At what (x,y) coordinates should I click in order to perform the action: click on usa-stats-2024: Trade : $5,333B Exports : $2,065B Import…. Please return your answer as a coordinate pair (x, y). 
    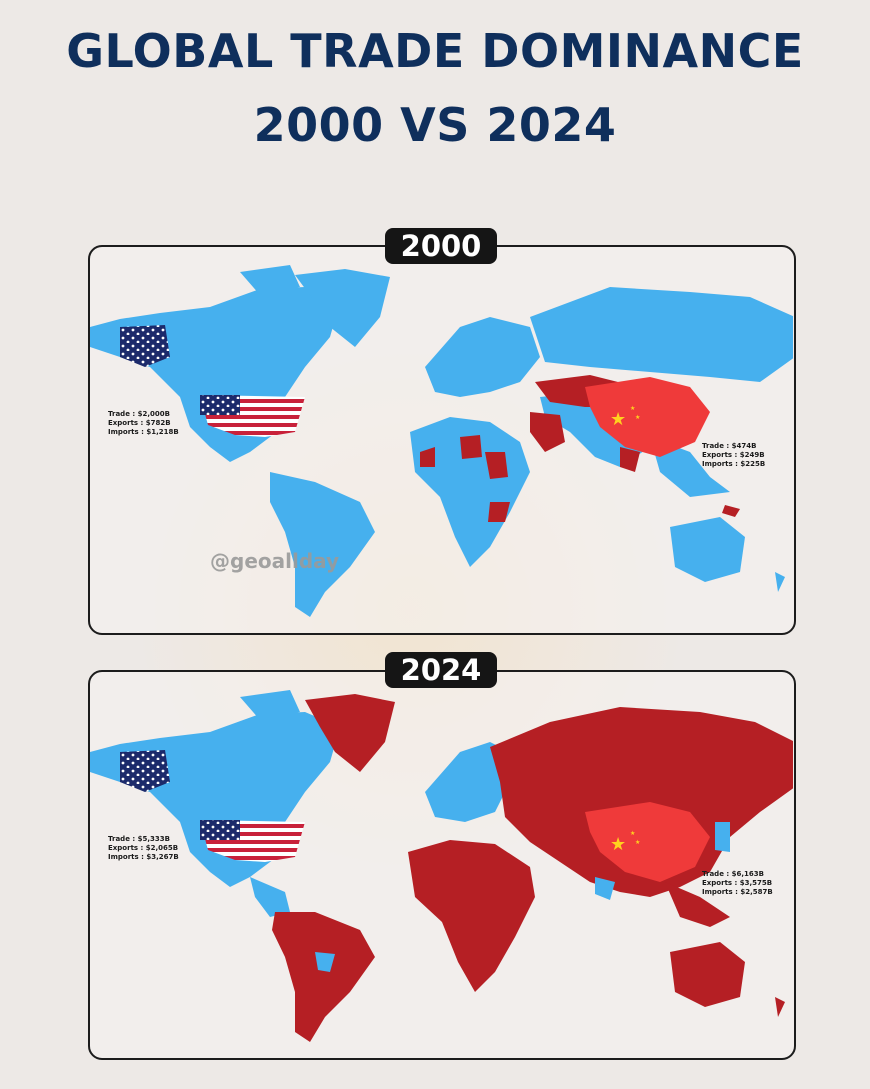
    Looking at the image, I should click on (143, 848).